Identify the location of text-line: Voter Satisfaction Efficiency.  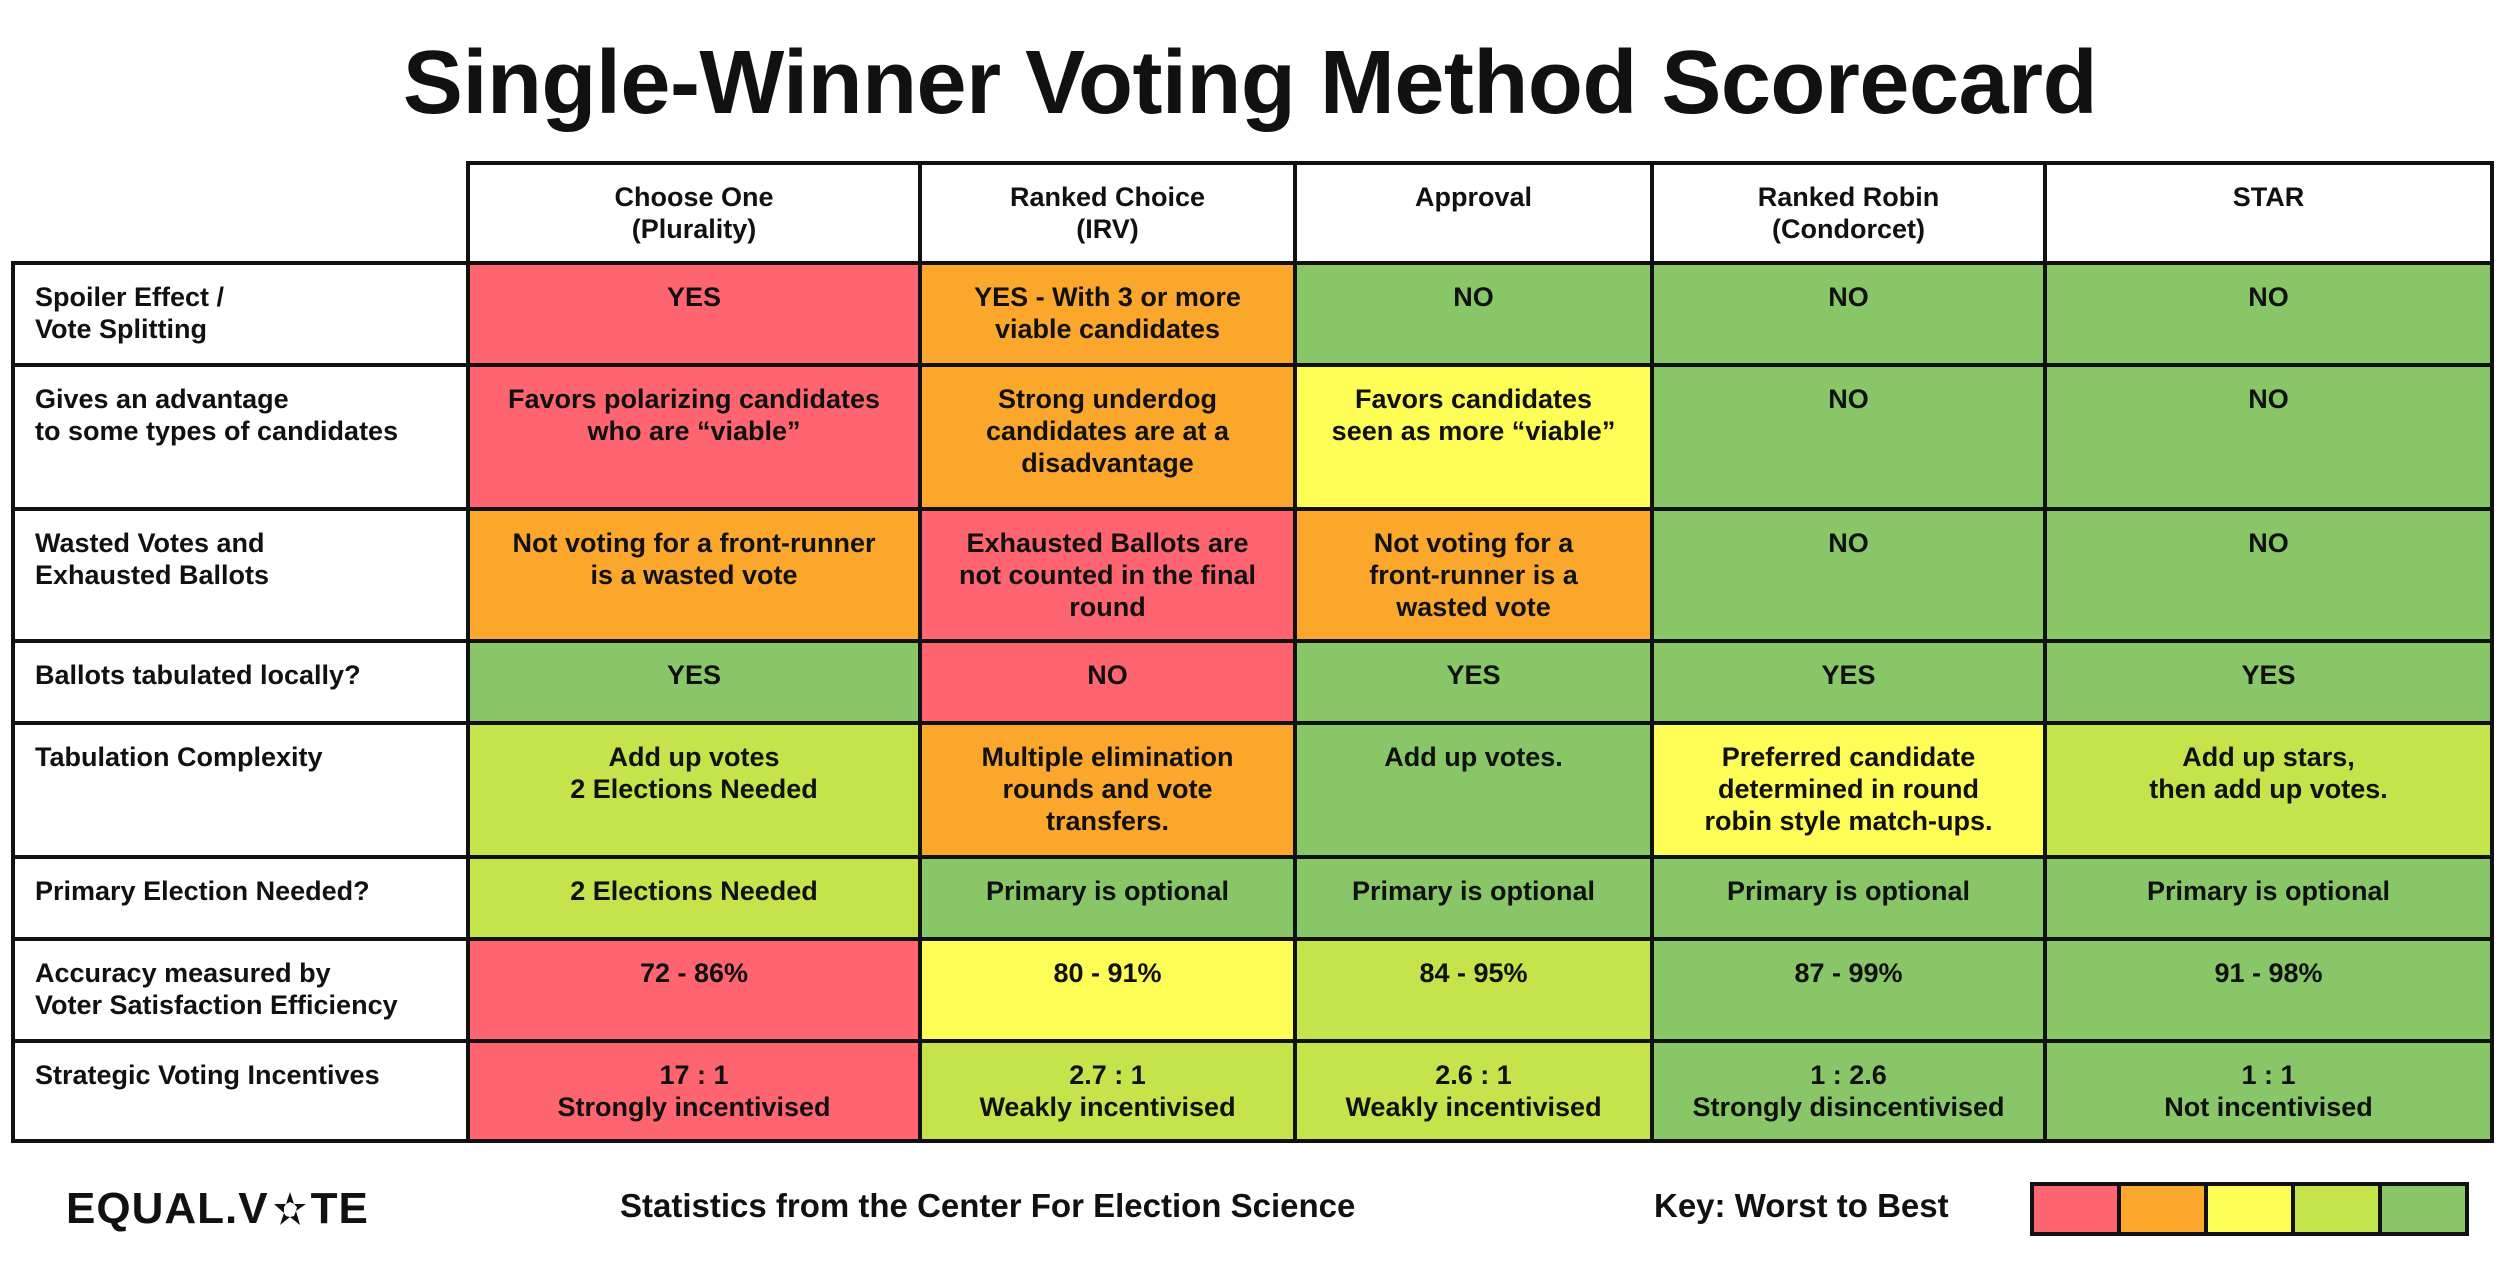
(216, 1005).